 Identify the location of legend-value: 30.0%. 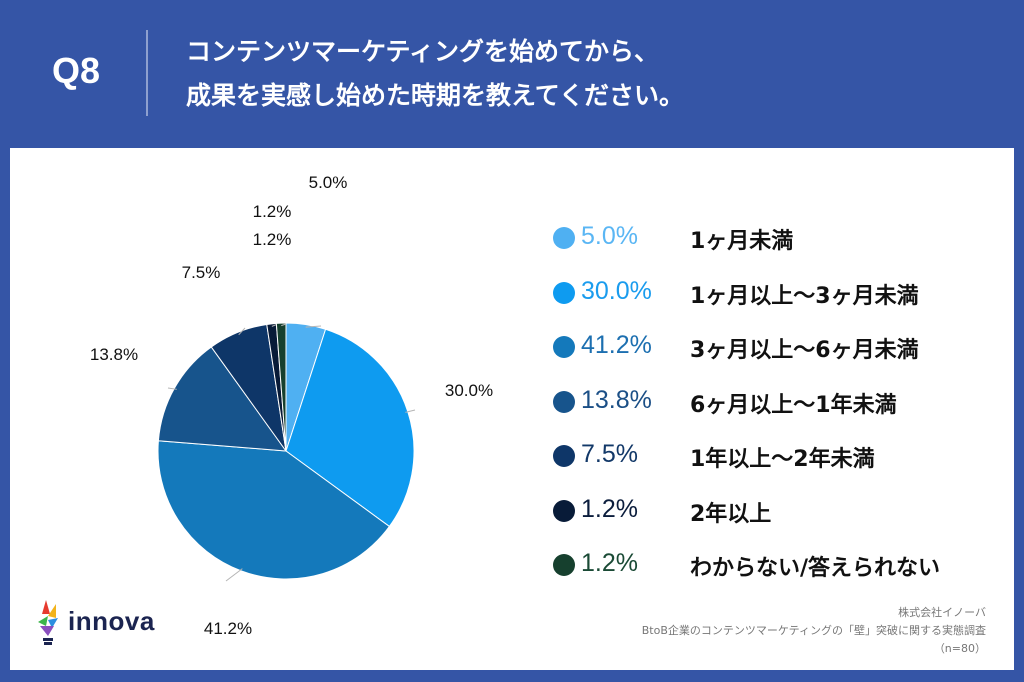
(616, 290).